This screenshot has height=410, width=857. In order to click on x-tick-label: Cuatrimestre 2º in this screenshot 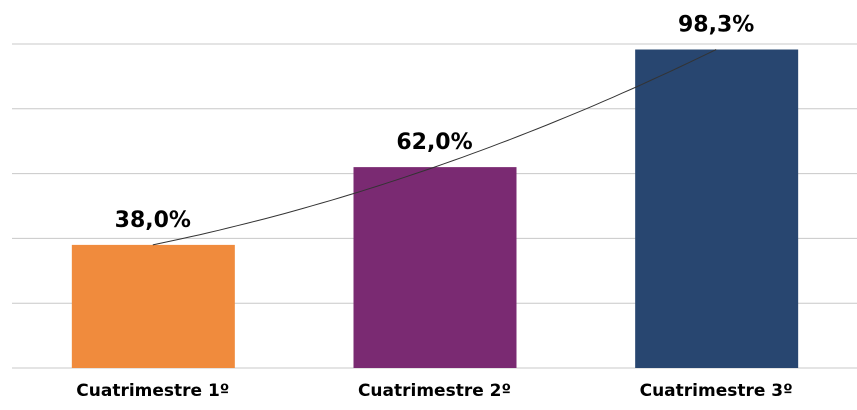, I will do `click(434, 391)`.